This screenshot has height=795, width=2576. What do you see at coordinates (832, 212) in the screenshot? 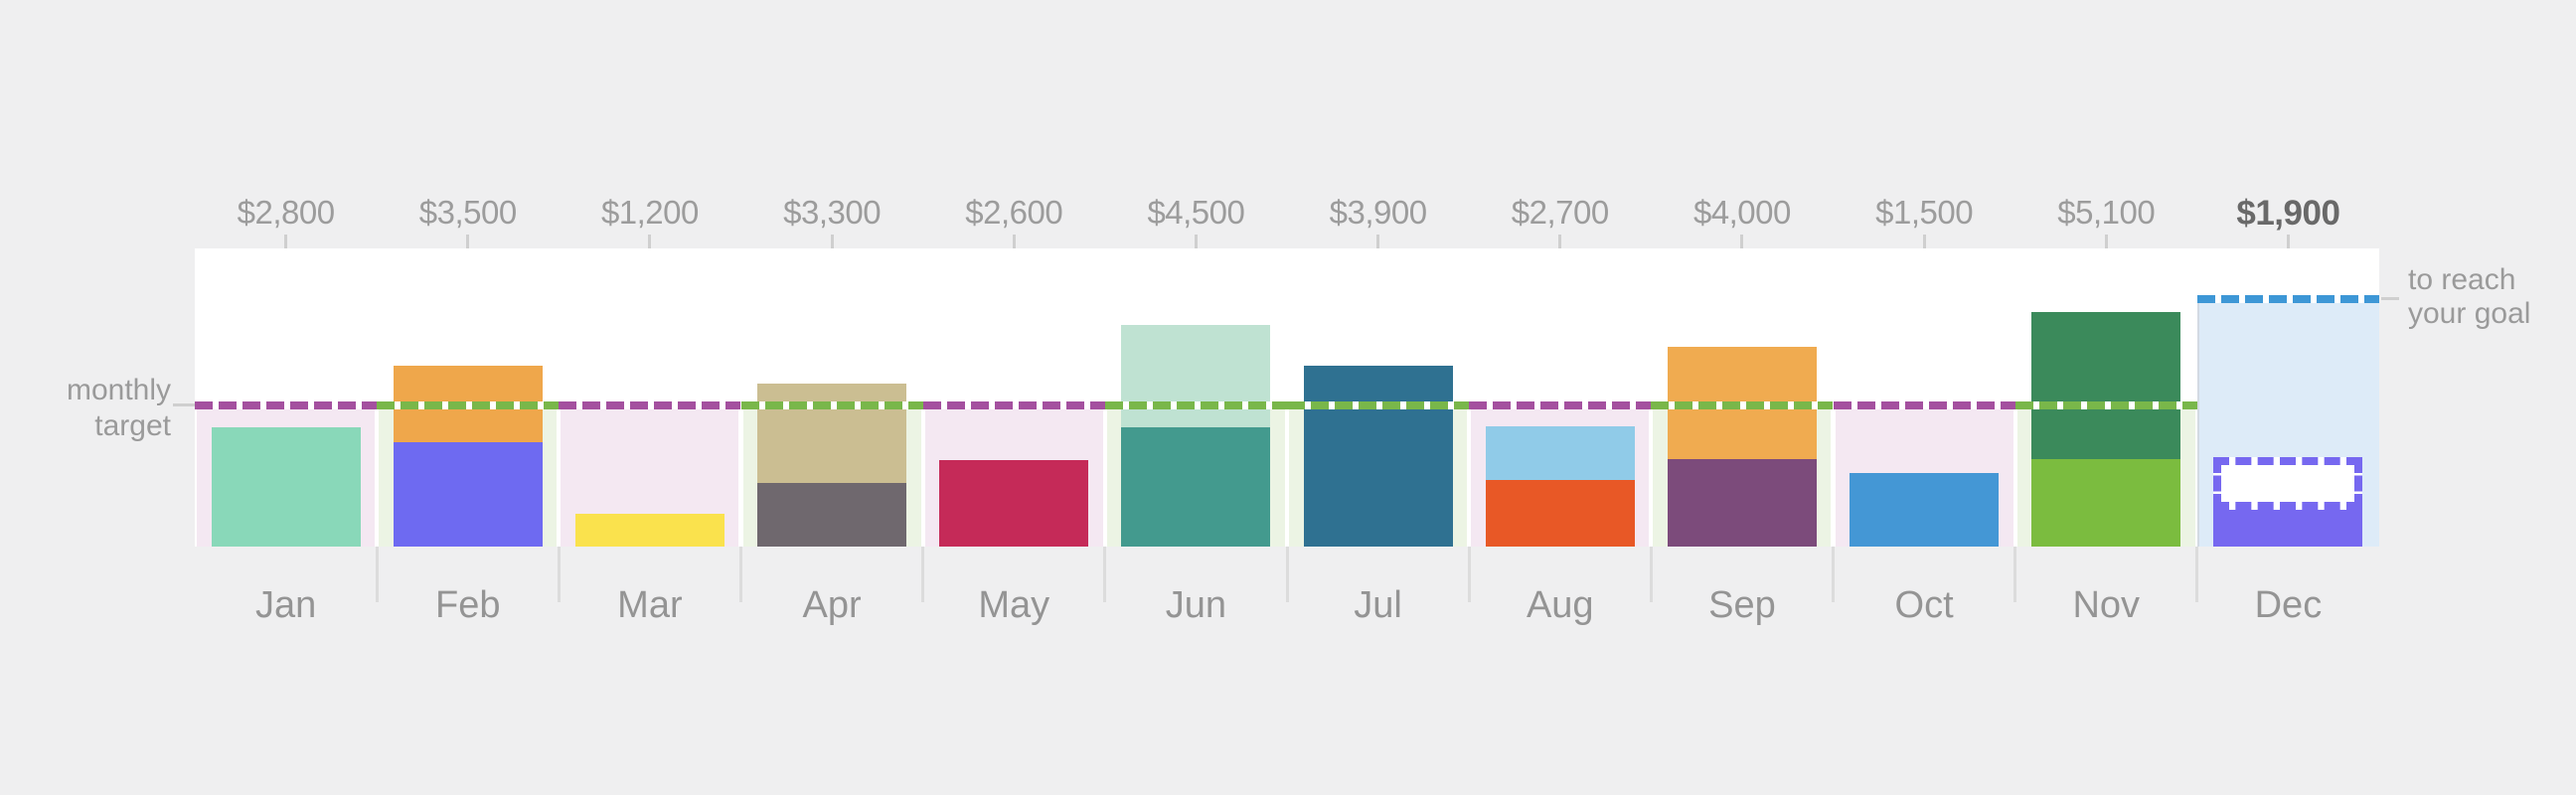
I see `value-label-apr: $3,300` at bounding box center [832, 212].